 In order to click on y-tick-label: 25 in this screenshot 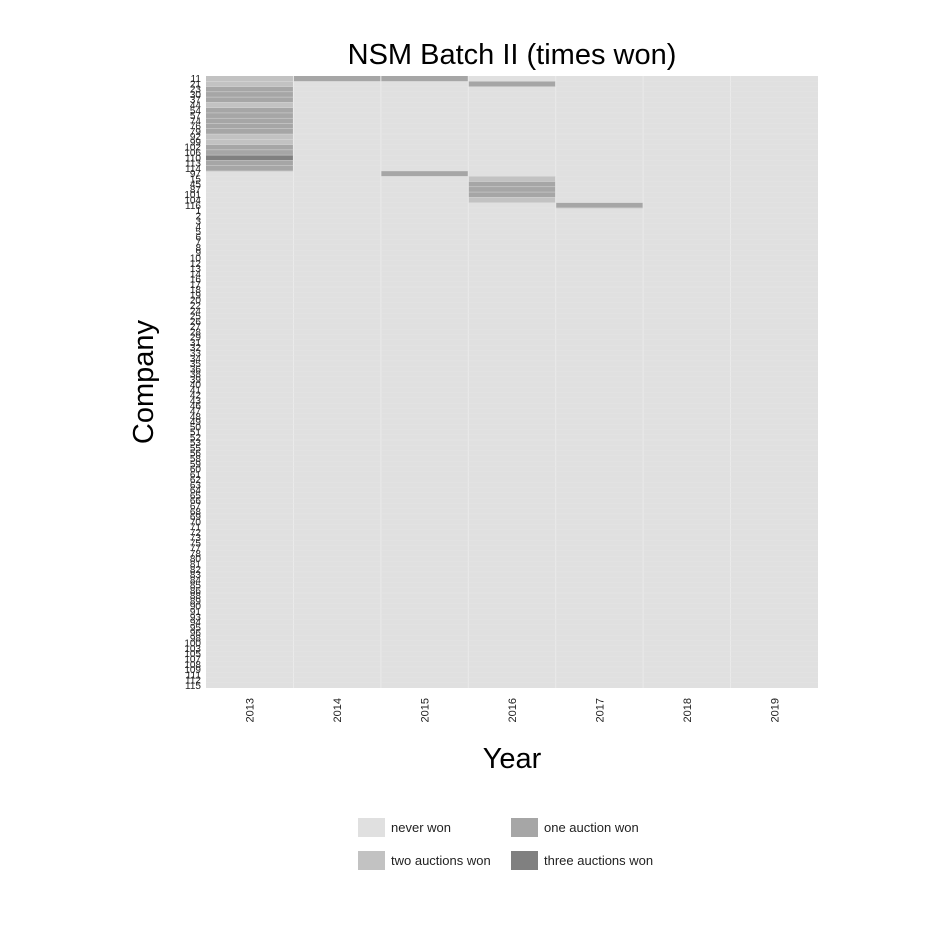, I will do `click(196, 317)`.